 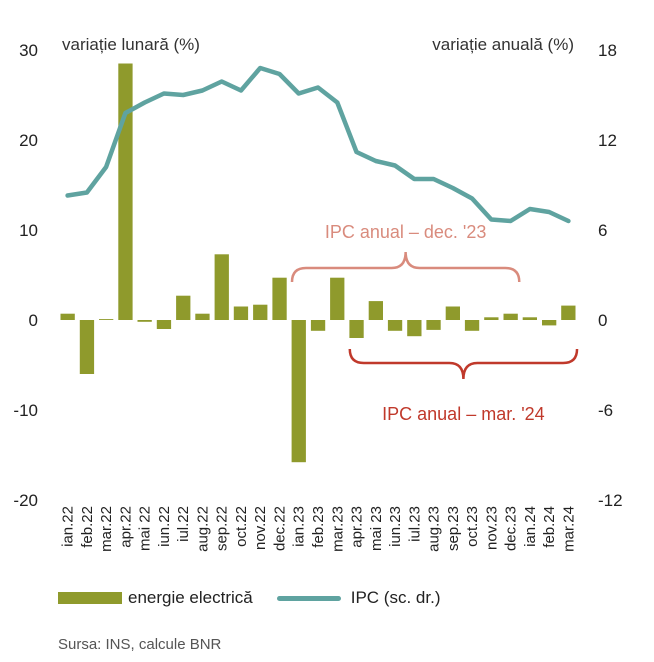 I want to click on category-label: dec.22, so click(x=279, y=528).